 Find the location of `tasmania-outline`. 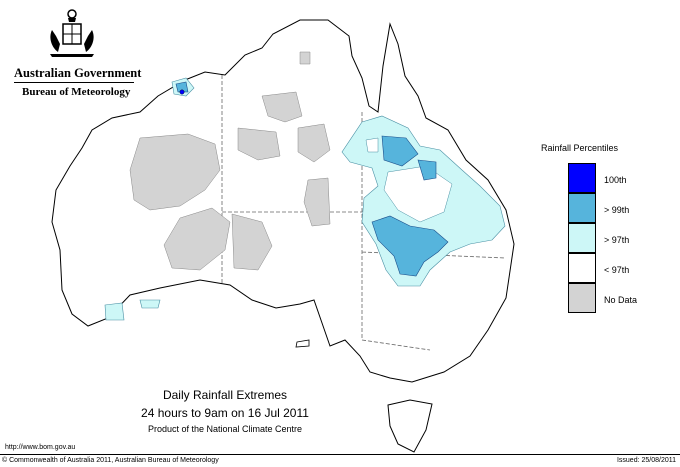

tasmania-outline is located at coordinates (410, 426).